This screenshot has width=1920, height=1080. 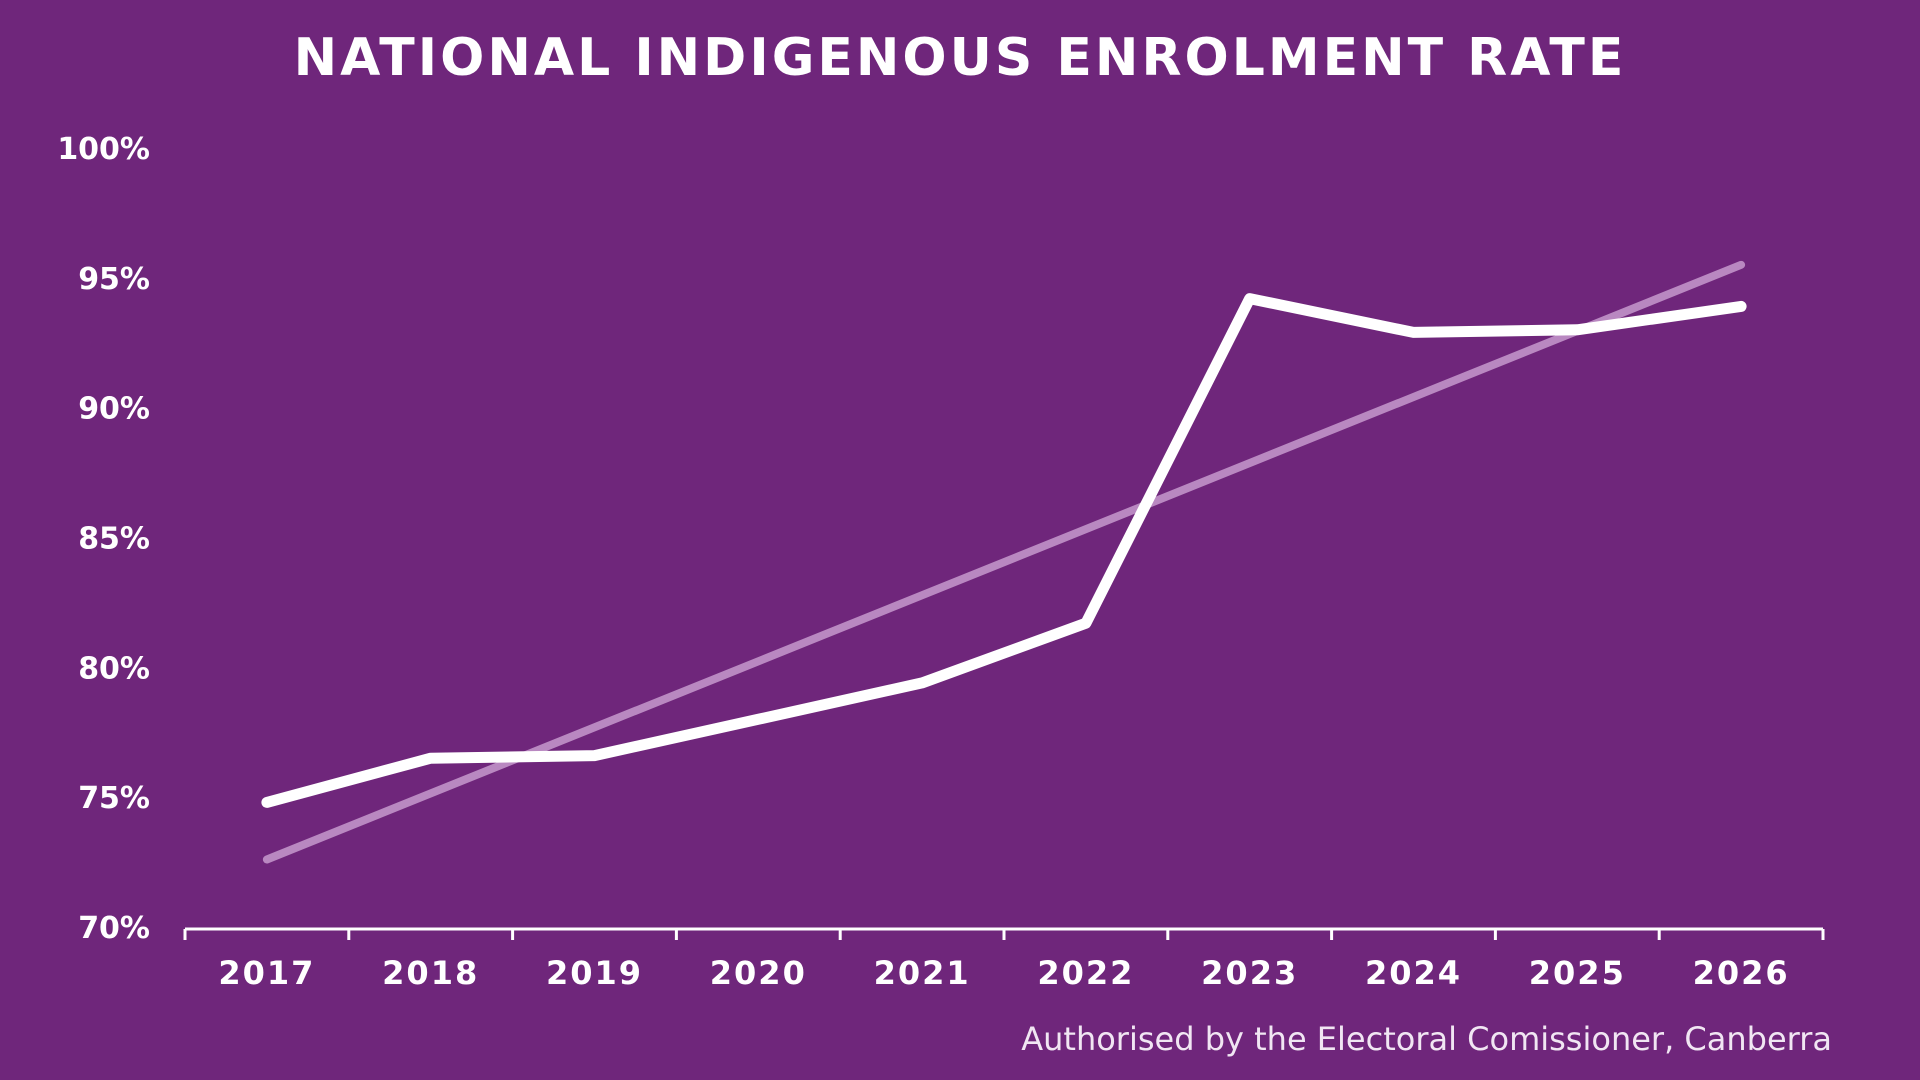 What do you see at coordinates (266, 973) in the screenshot?
I see `x-tick-label: 2017` at bounding box center [266, 973].